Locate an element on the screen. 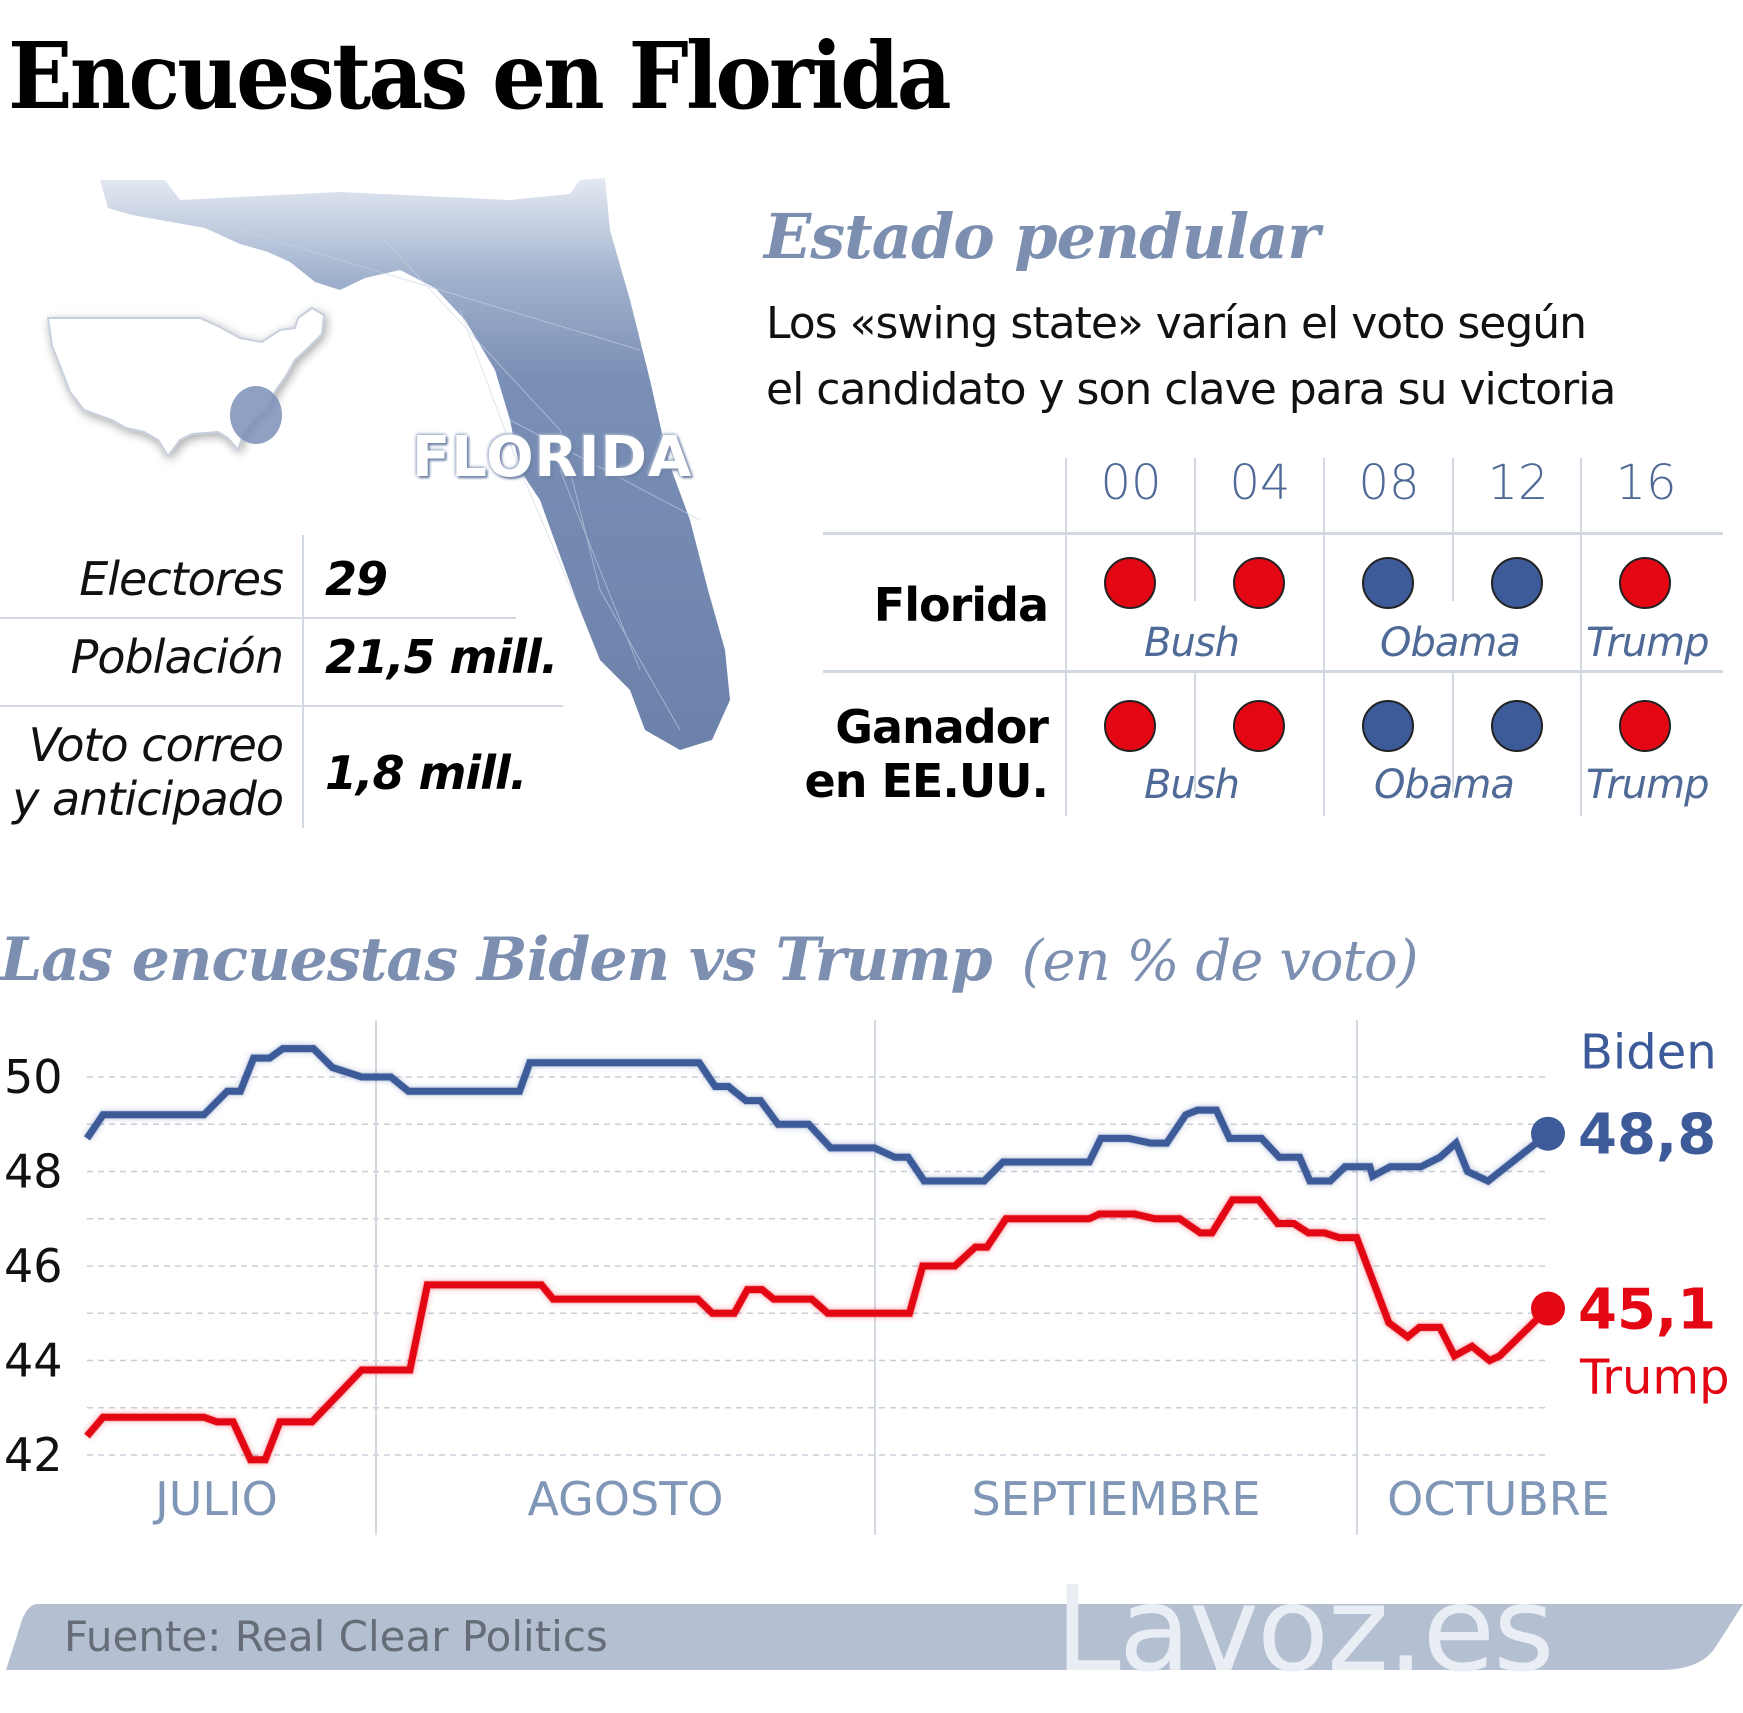 The height and width of the screenshot is (1713, 1743). swing-title: Estado pendular is located at coordinates (1042, 236).